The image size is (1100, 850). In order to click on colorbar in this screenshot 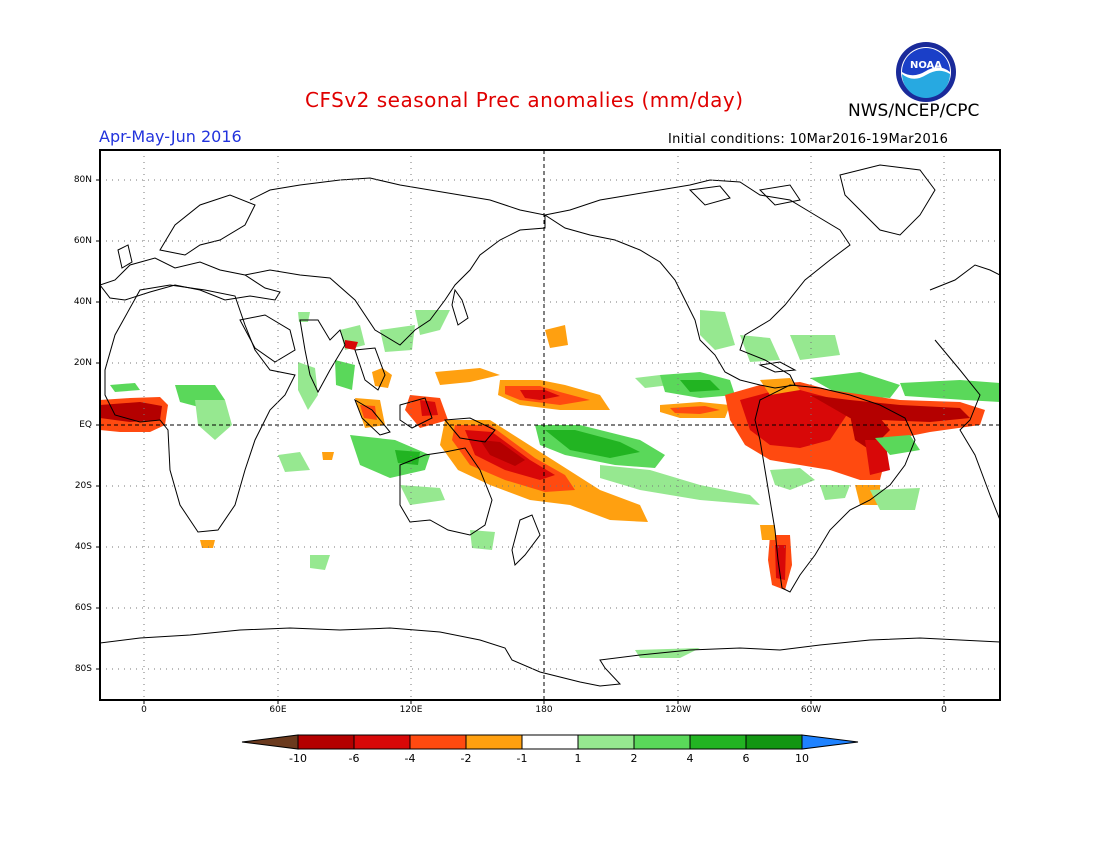, I will do `click(550, 742)`.